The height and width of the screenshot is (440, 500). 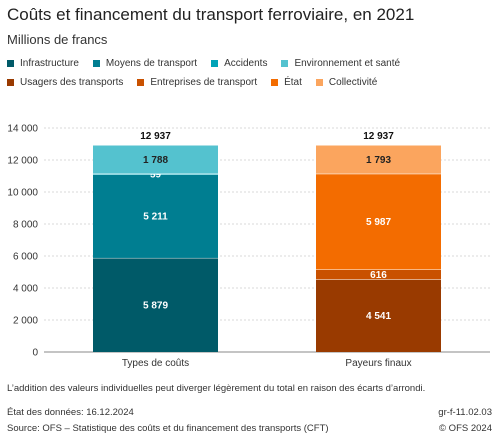 I want to click on data-label: 5 987, so click(x=378, y=222).